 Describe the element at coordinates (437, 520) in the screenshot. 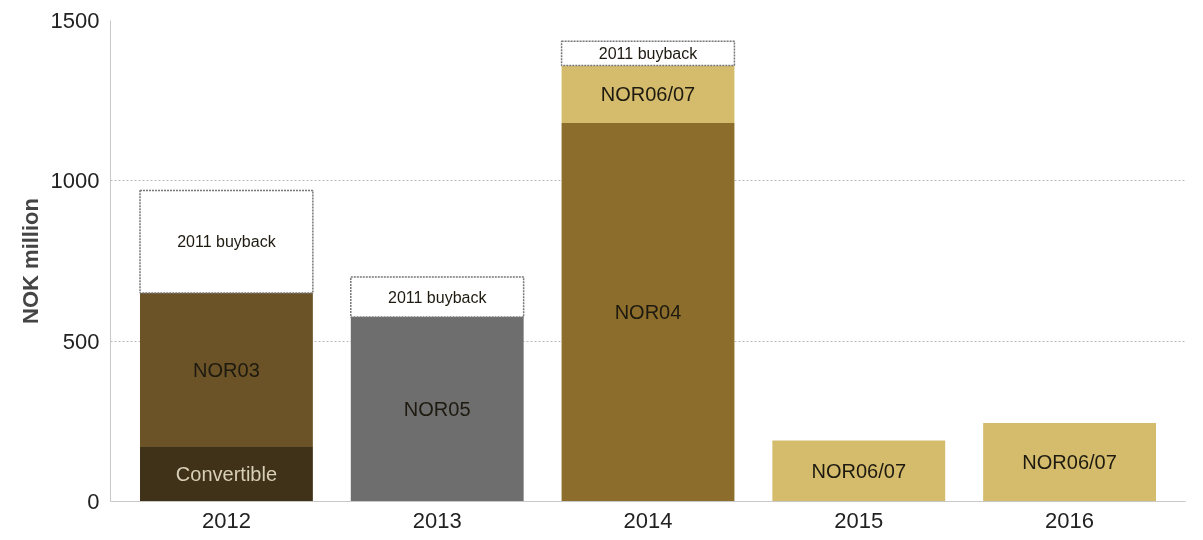

I see `x-tick-label: 2013` at that location.